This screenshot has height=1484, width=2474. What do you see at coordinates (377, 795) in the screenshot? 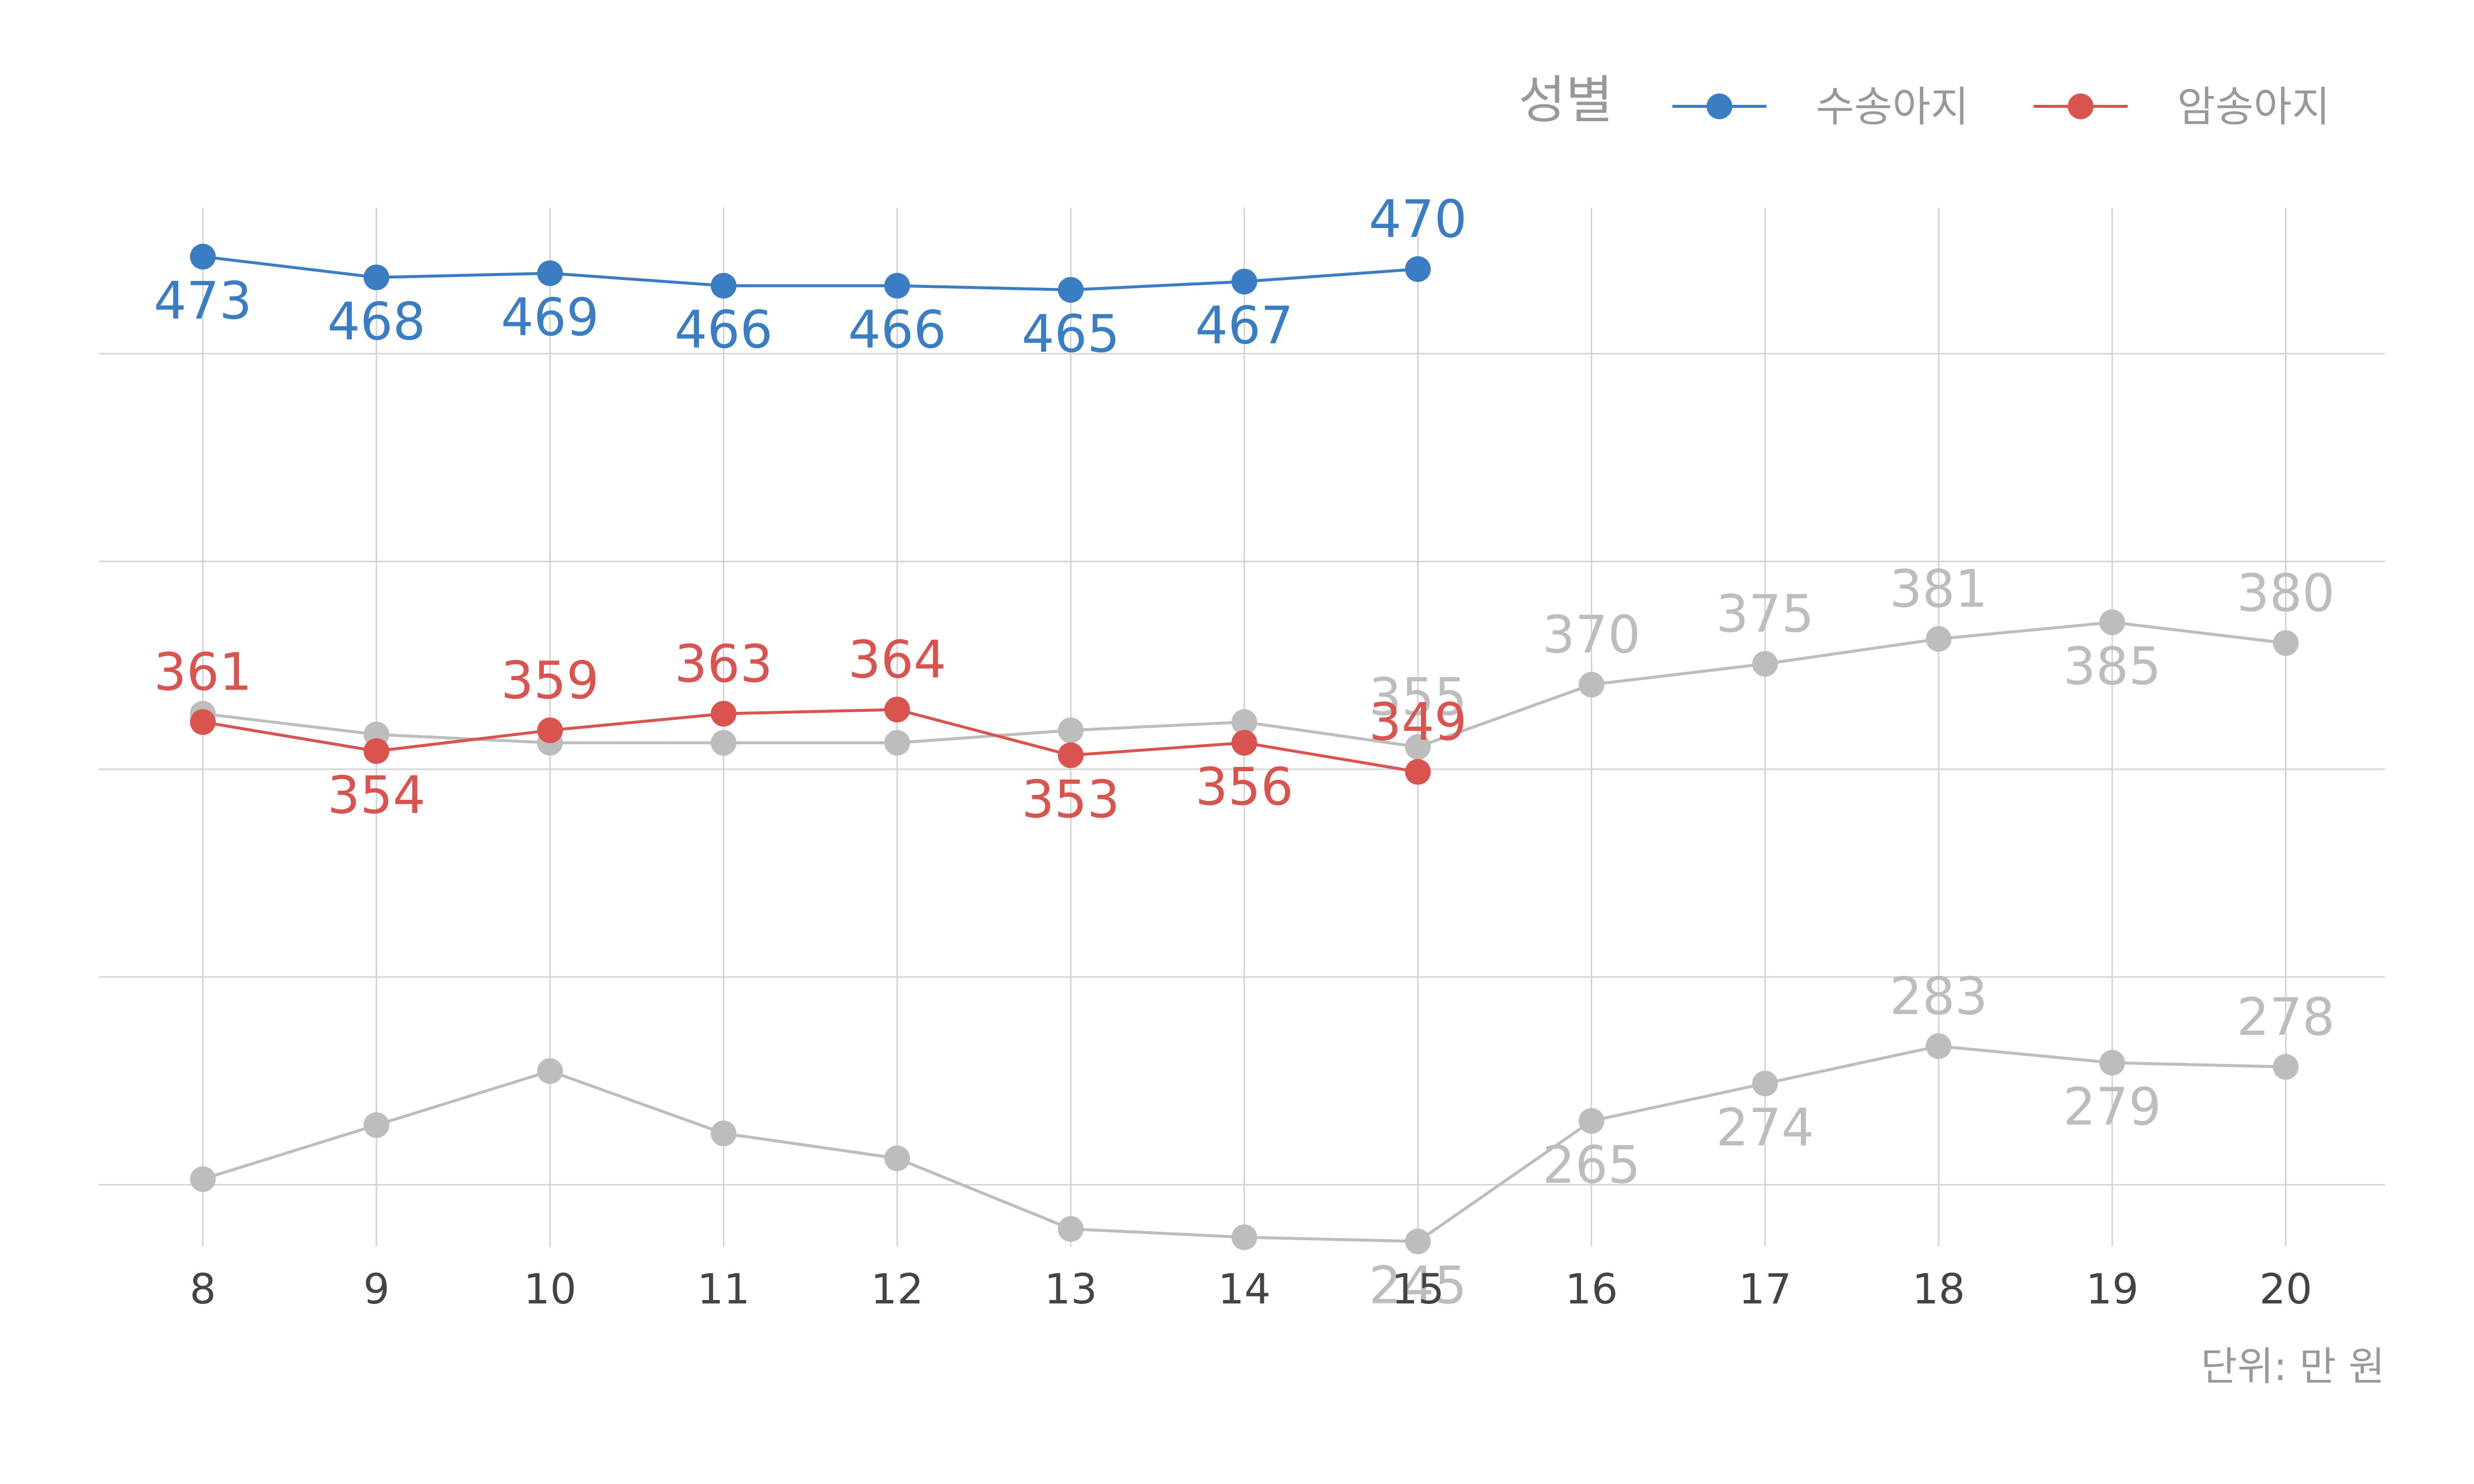
I see `data-label: 354` at bounding box center [377, 795].